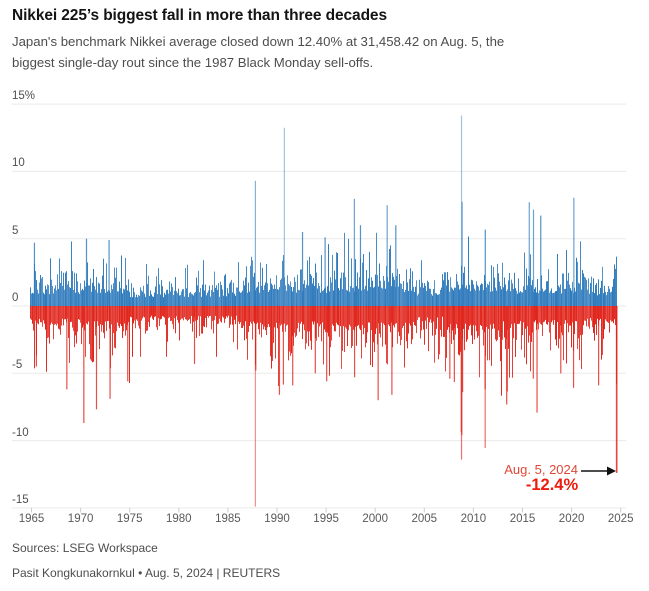 This screenshot has width=649, height=591. I want to click on x-axis-label: 1995, so click(326, 519).